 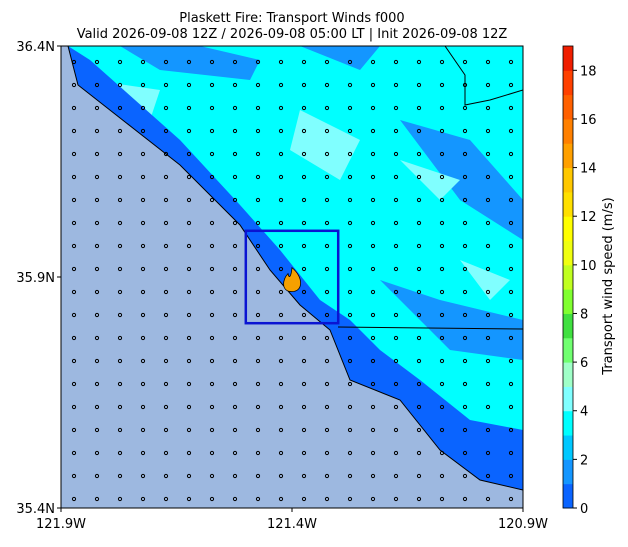 What do you see at coordinates (35, 509) in the screenshot?
I see `y-tick-label: 35.4N` at bounding box center [35, 509].